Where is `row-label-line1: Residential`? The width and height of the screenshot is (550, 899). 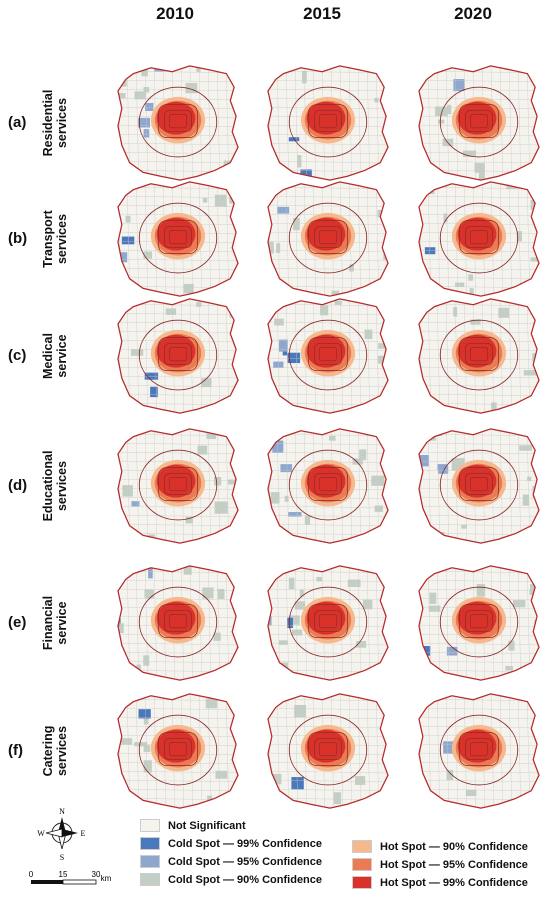
row-label-line1: Residential is located at coordinates (48, 123).